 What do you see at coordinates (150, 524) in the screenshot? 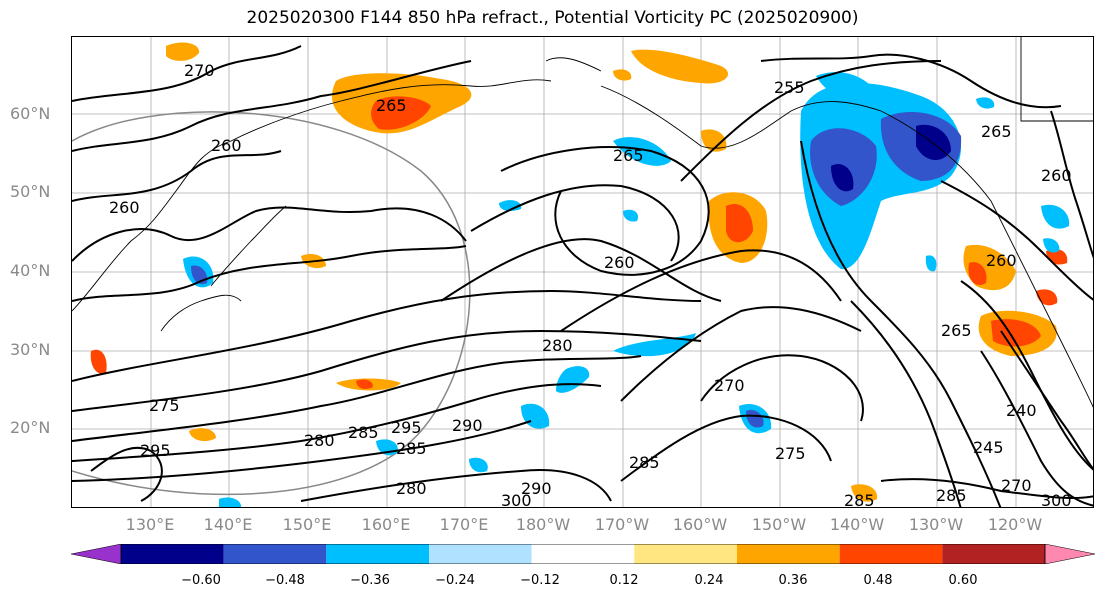
I see `lon-label-130e: 130°E` at bounding box center [150, 524].